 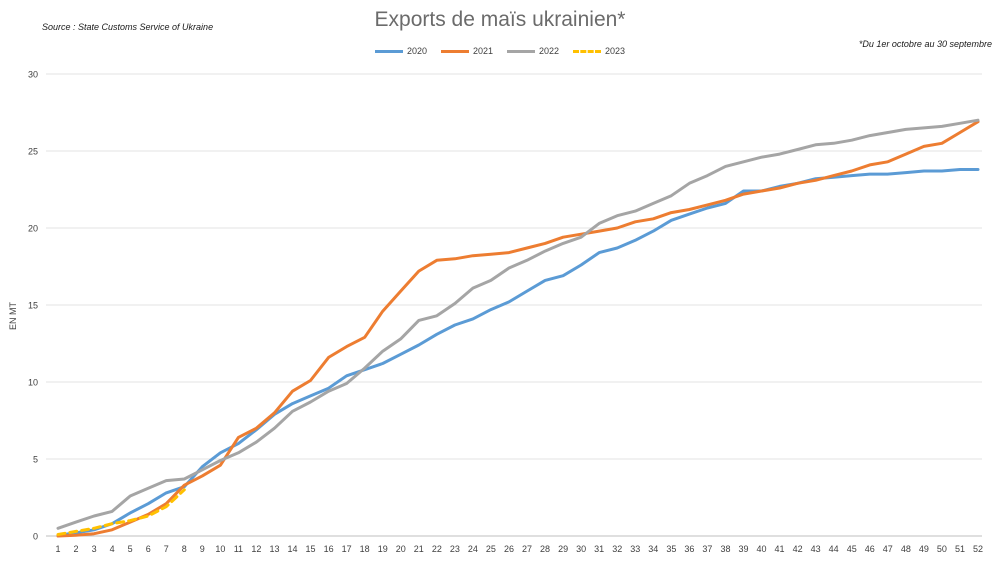 What do you see at coordinates (112, 549) in the screenshot?
I see `x-tick-label: 4` at bounding box center [112, 549].